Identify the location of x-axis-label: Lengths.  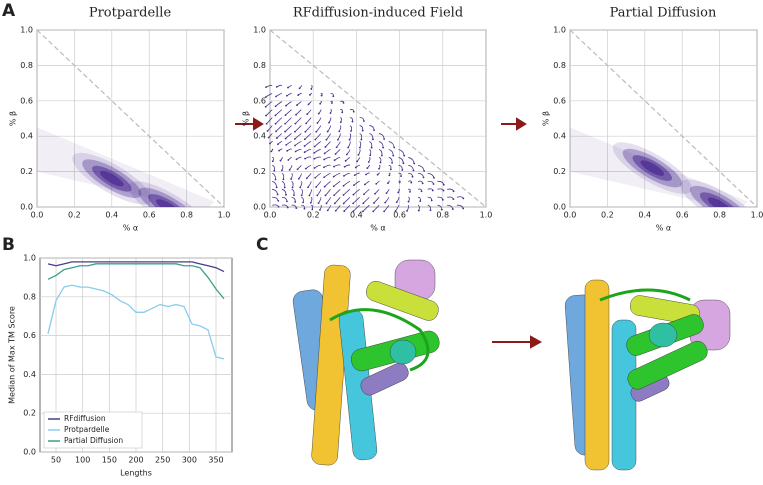
(136, 473).